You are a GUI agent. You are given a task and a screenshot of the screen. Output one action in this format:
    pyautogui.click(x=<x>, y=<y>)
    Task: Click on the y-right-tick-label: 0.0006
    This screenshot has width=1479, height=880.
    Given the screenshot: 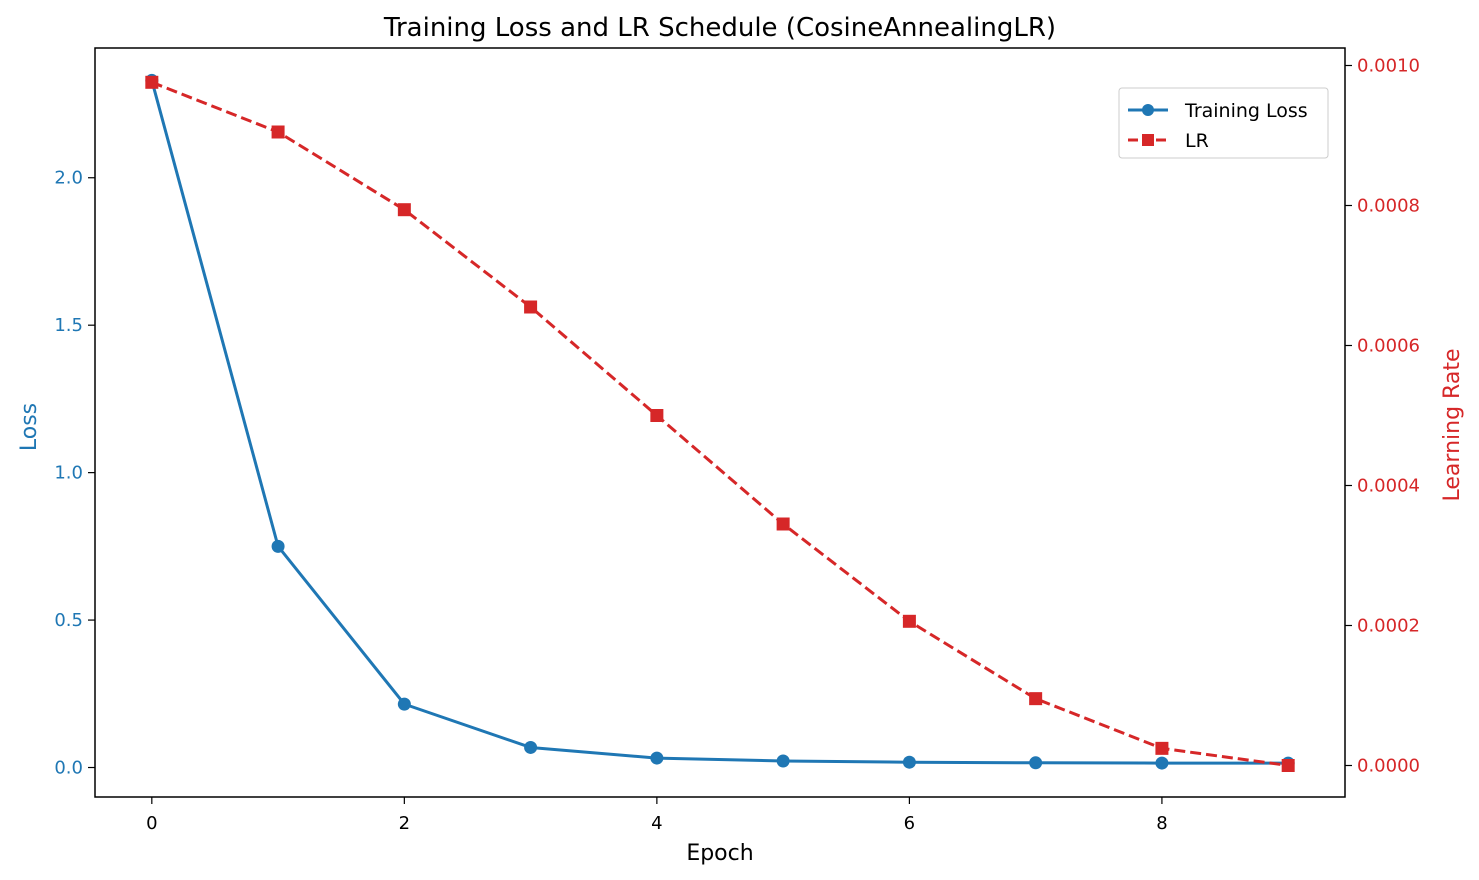 What is the action you would take?
    pyautogui.click(x=1388, y=346)
    